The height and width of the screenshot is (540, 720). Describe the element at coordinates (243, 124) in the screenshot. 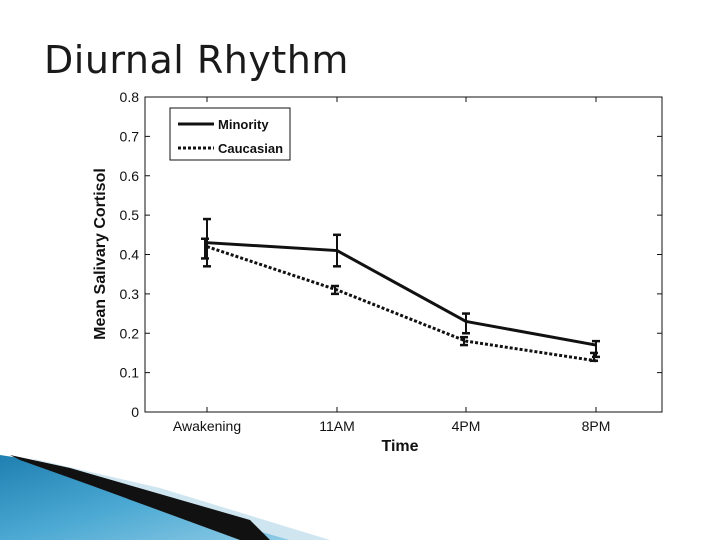

I see `legend-label-minority: Minority` at that location.